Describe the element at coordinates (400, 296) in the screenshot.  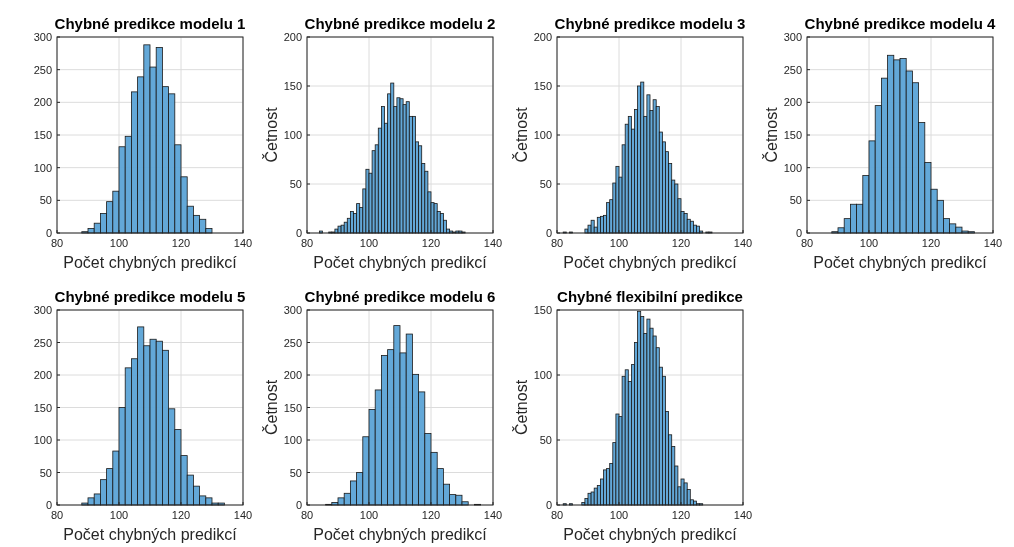
I see `chart-title: Chybné predikce modelu 6` at that location.